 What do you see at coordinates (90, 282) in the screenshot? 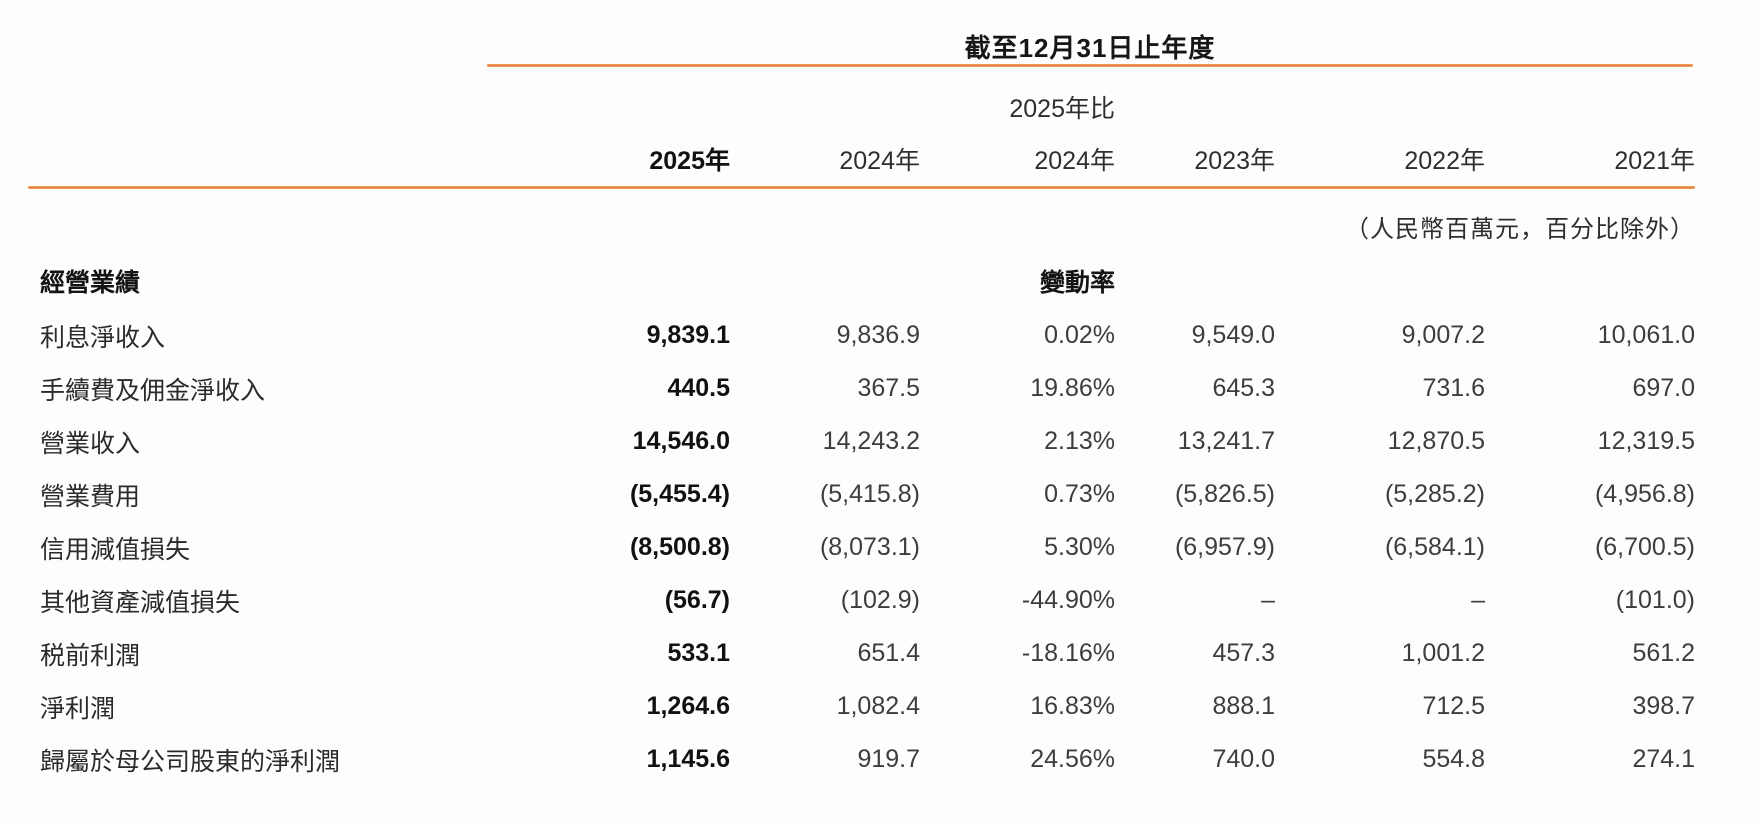
I see `section-label: 經營業績` at bounding box center [90, 282].